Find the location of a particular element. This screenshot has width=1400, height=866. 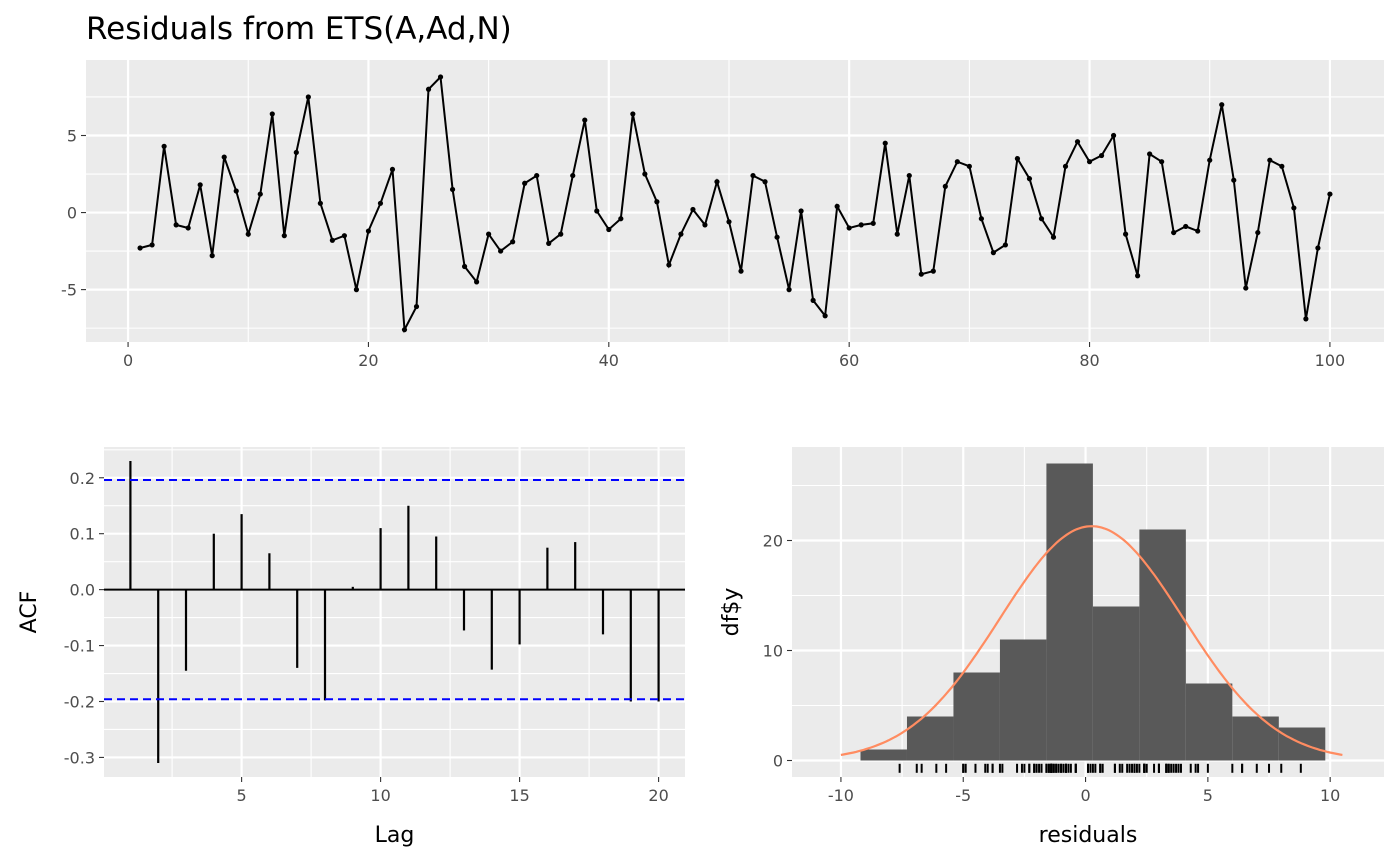

x-tick-label: -10 is located at coordinates (841, 795).